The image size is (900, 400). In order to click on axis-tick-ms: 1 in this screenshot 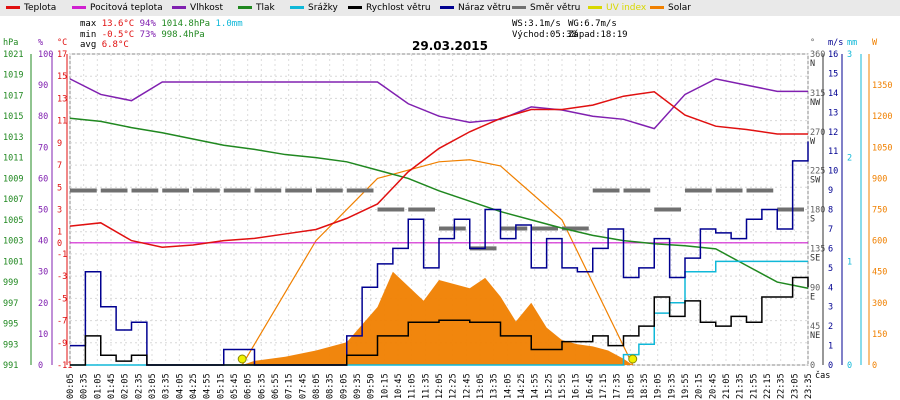, I will do `click(830, 347)`.